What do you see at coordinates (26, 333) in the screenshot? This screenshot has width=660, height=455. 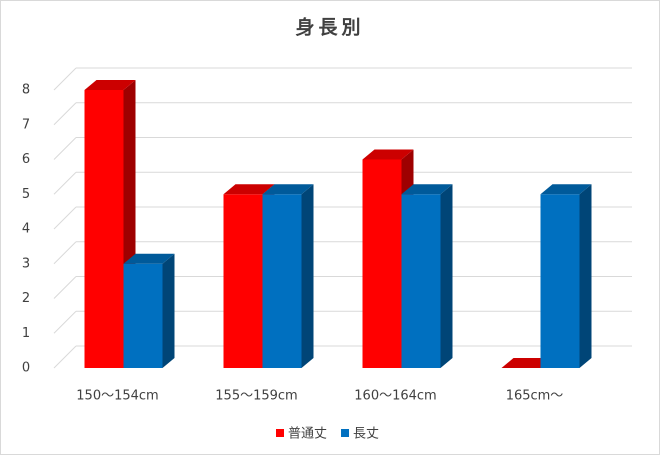 I see `y-tick-label: 1` at bounding box center [26, 333].